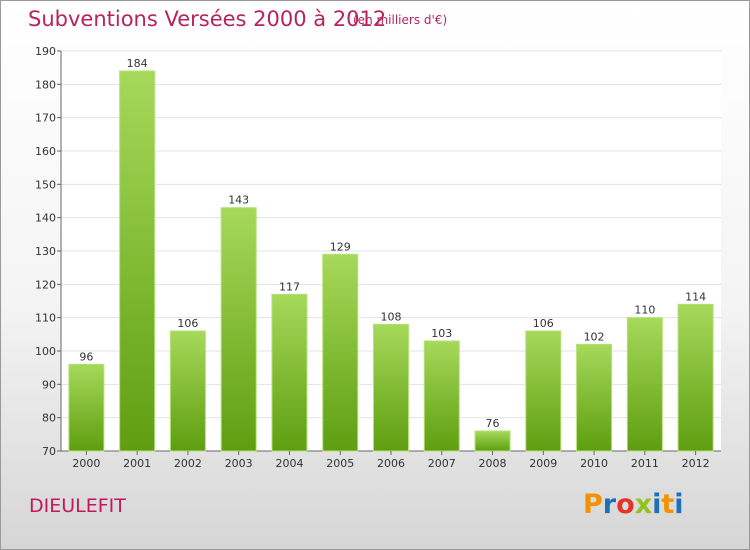  What do you see at coordinates (609, 504) in the screenshot?
I see `logo-letter: r` at bounding box center [609, 504].